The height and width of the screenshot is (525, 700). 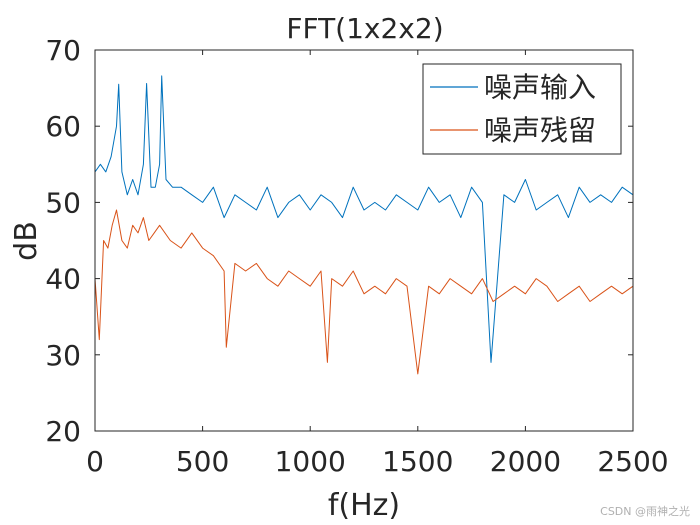 What do you see at coordinates (540, 130) in the screenshot?
I see `legend-label-residual: 噪声残留` at bounding box center [540, 130].